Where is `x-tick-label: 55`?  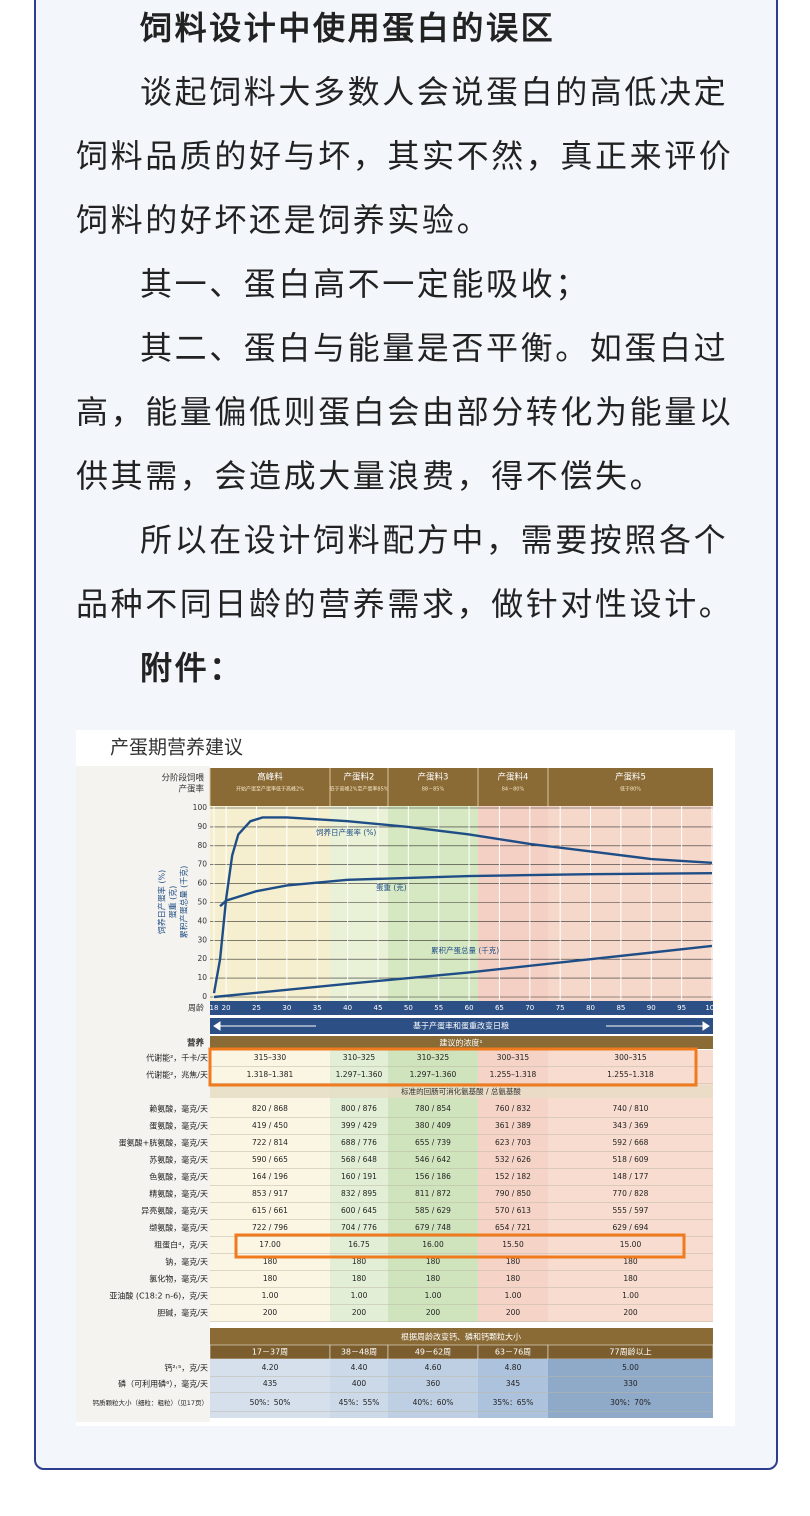
x-tick-label: 55 is located at coordinates (438, 1008).